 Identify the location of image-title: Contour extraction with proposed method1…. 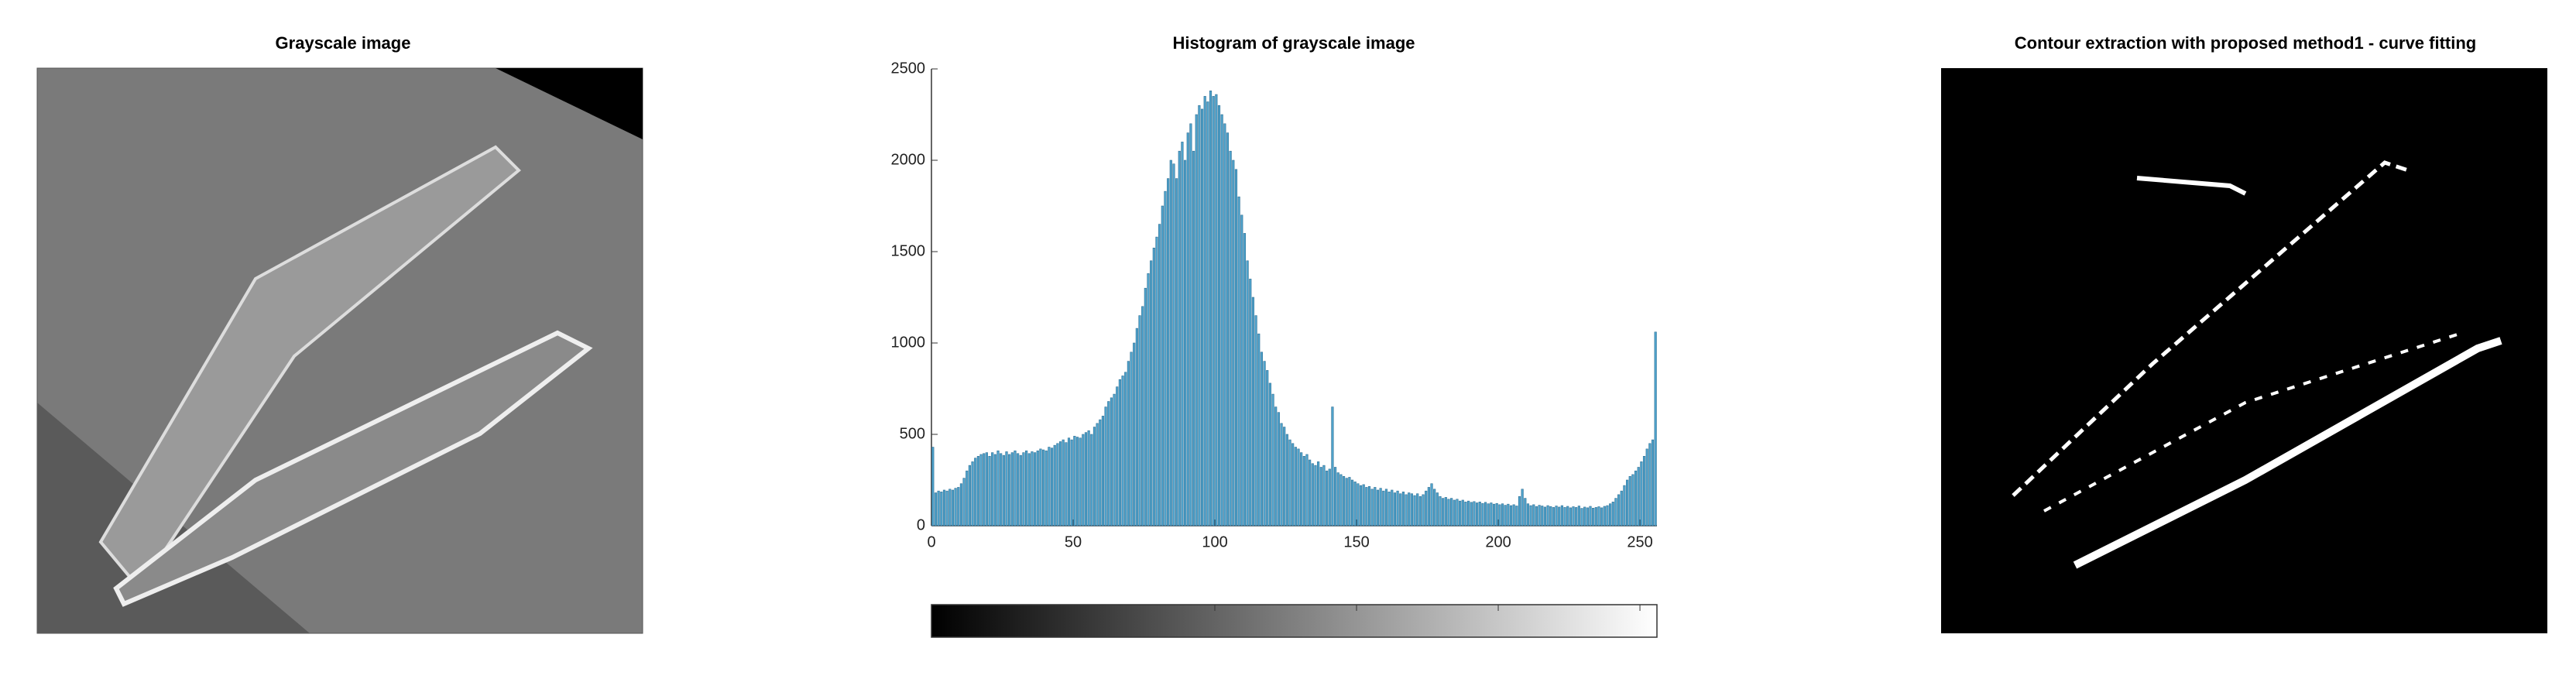
(2245, 43).